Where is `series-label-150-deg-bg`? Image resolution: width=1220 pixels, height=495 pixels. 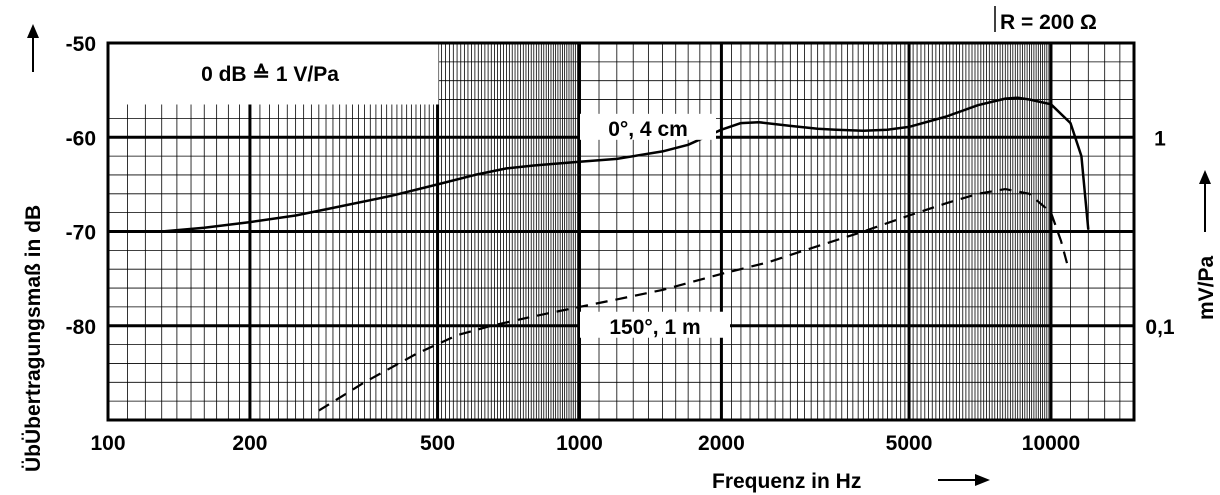
series-label-150-deg-bg is located at coordinates (655, 324).